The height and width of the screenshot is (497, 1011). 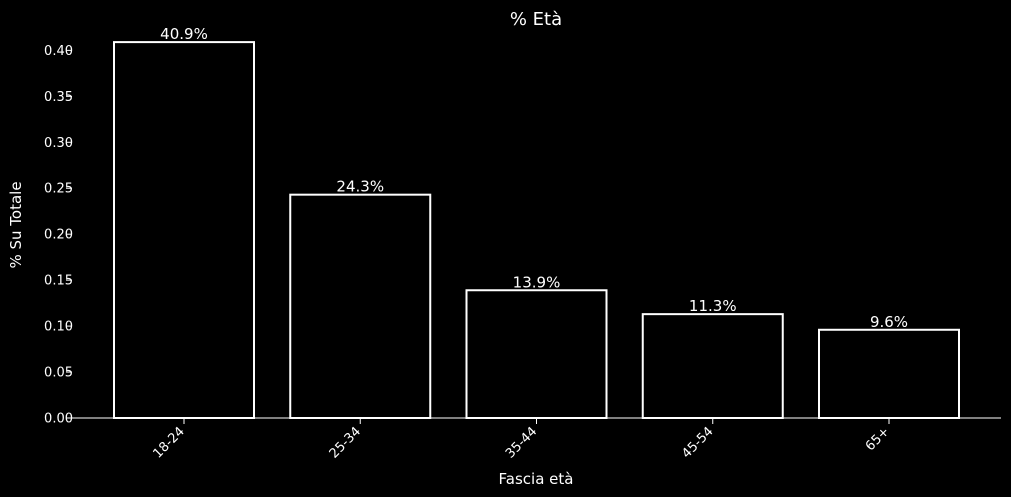 I want to click on y-tick-label: 0.10, so click(x=58, y=327).